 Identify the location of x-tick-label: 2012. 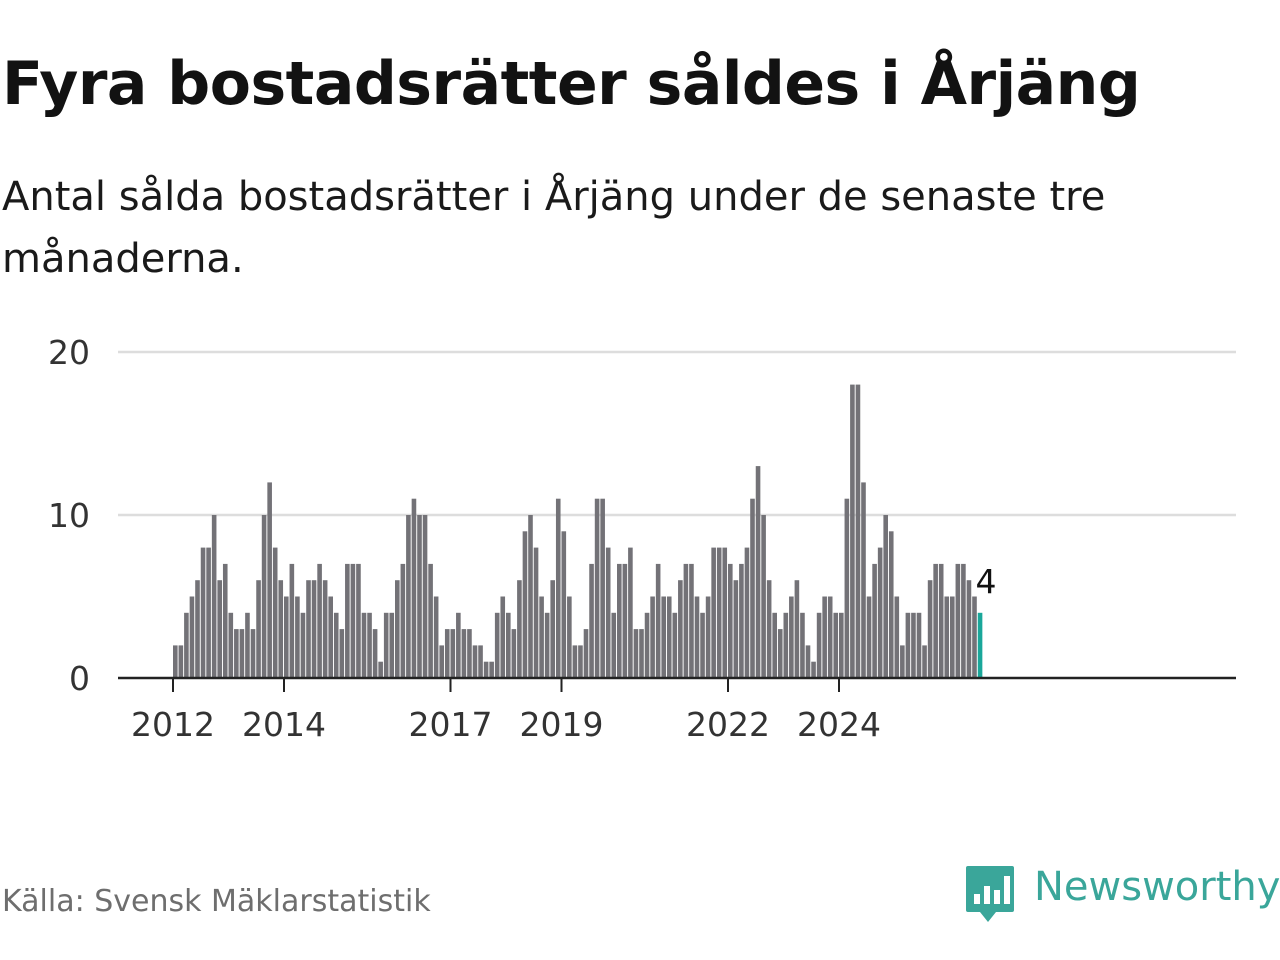
(173, 724).